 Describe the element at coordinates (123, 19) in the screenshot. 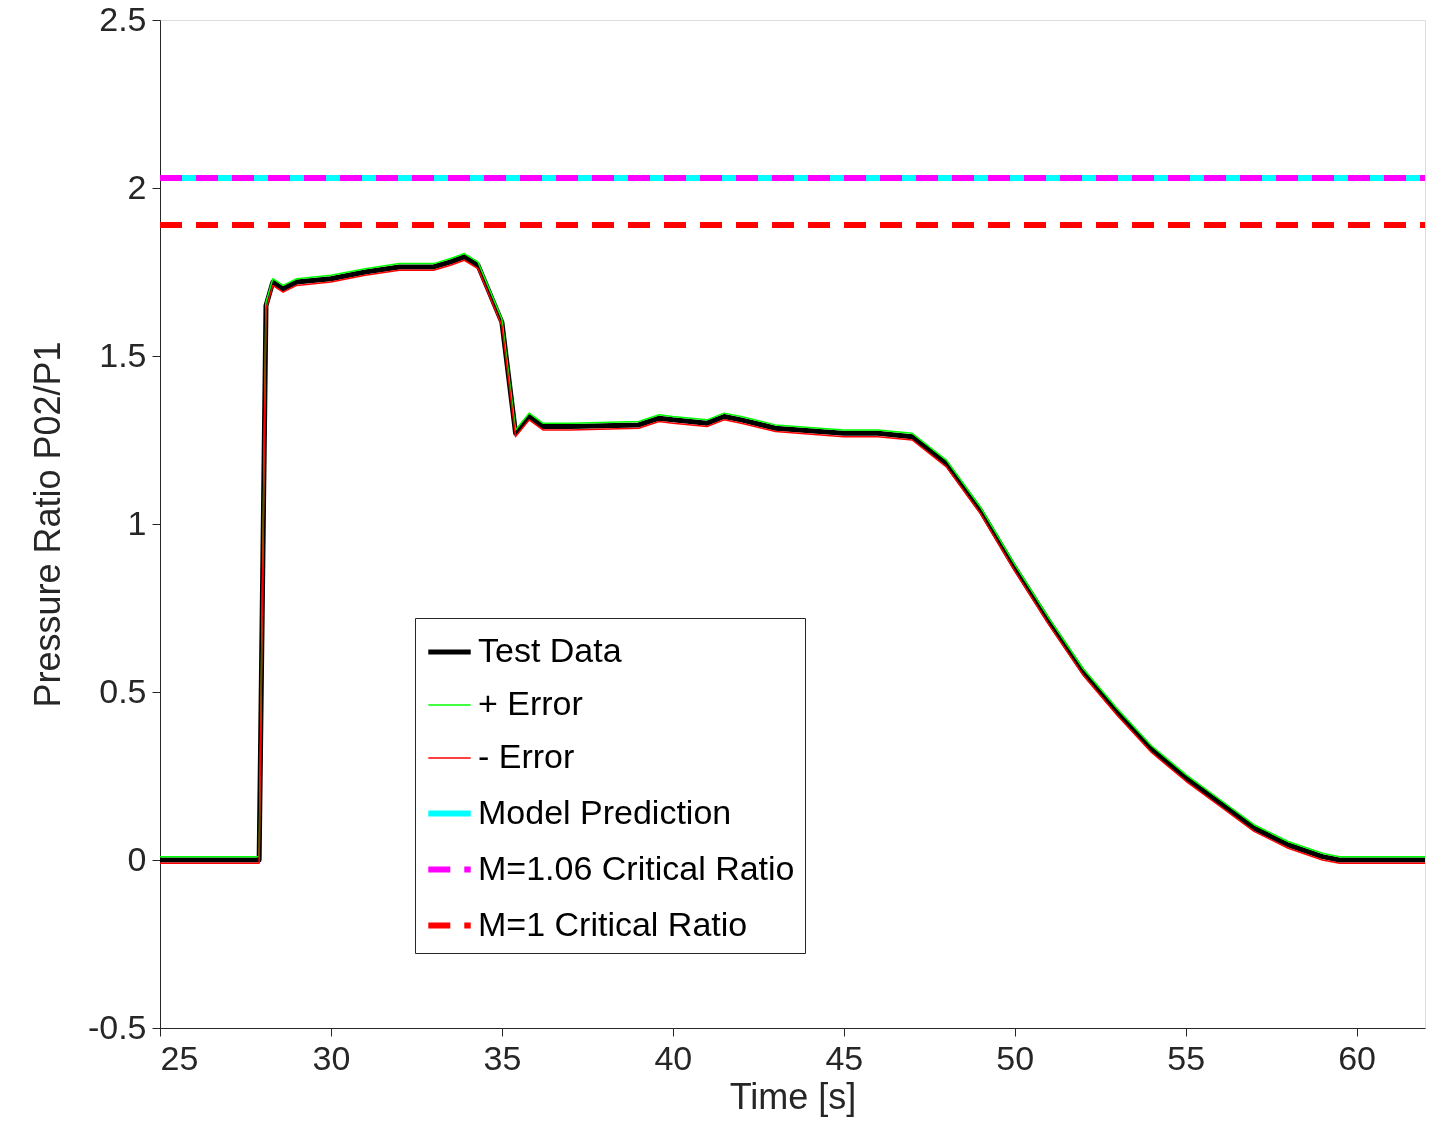

I see `y-tick-label: 2.5` at that location.